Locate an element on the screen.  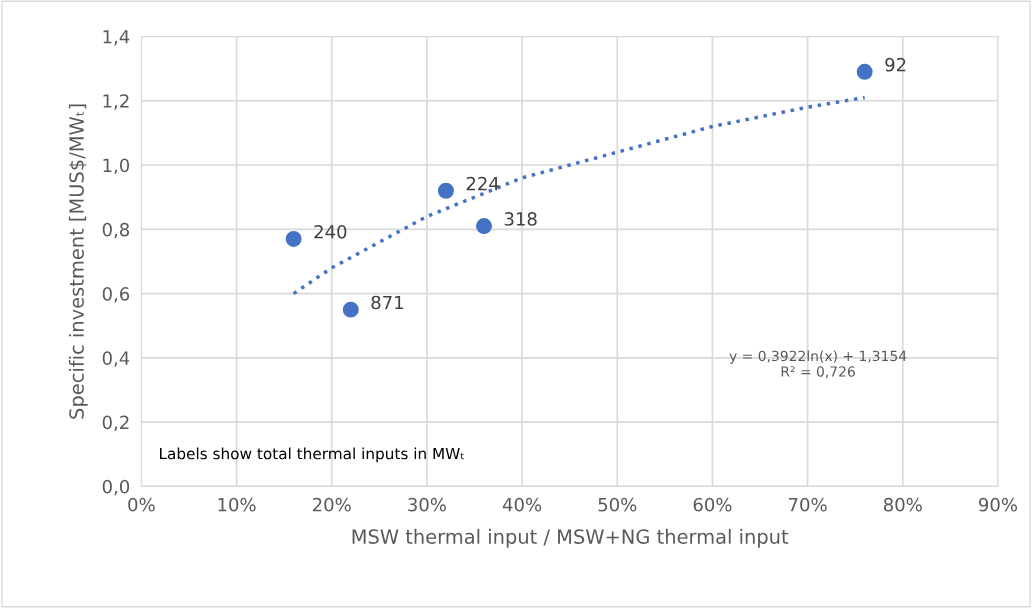
y-axis-title: Specific investment [MUS$/MWₜ] is located at coordinates (78, 261).